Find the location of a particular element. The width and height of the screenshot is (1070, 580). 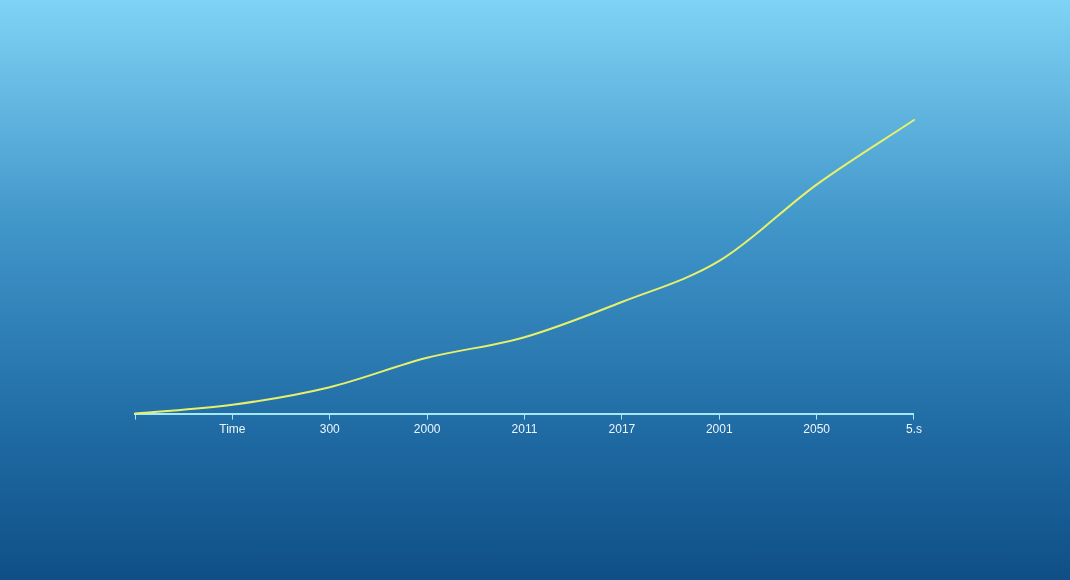

x-tick-label: 5.s is located at coordinates (913, 429).